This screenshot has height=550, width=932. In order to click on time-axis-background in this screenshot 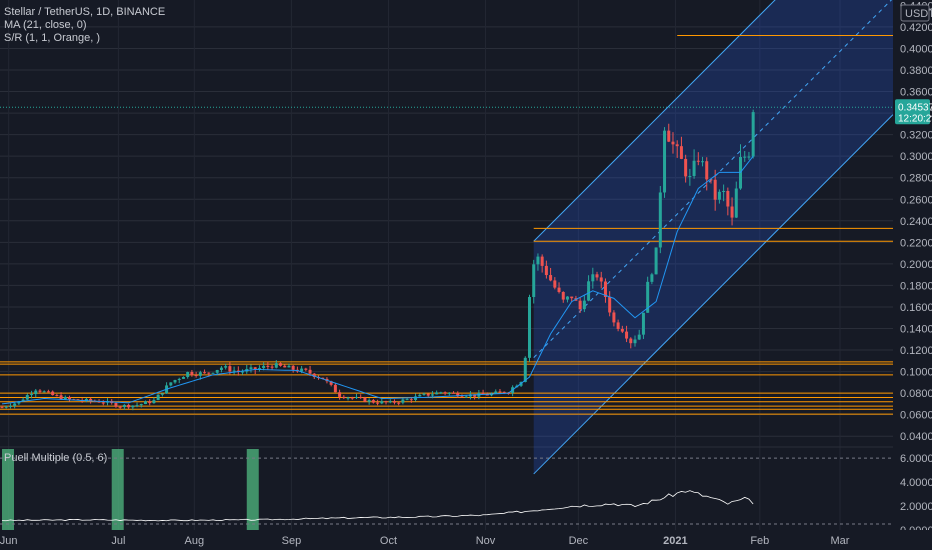, I will do `click(466, 540)`.